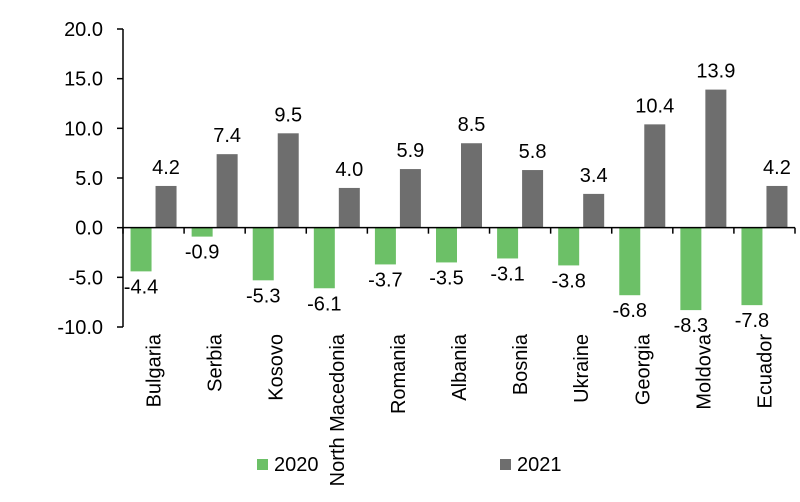  Describe the element at coordinates (262, 464) in the screenshot. I see `legend-swatch-2020` at that location.